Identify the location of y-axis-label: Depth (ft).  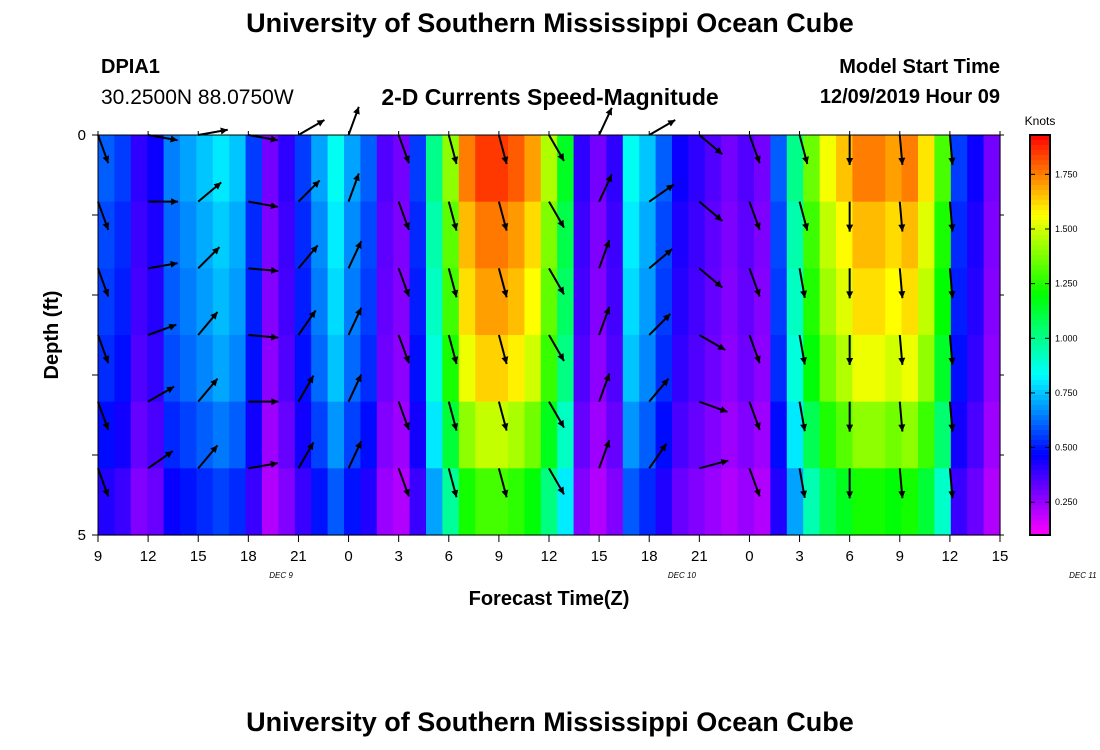
(52, 335).